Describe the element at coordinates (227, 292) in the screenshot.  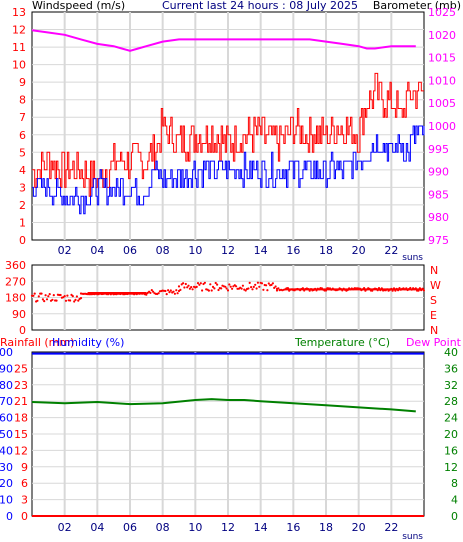
I see `direction-points` at that location.